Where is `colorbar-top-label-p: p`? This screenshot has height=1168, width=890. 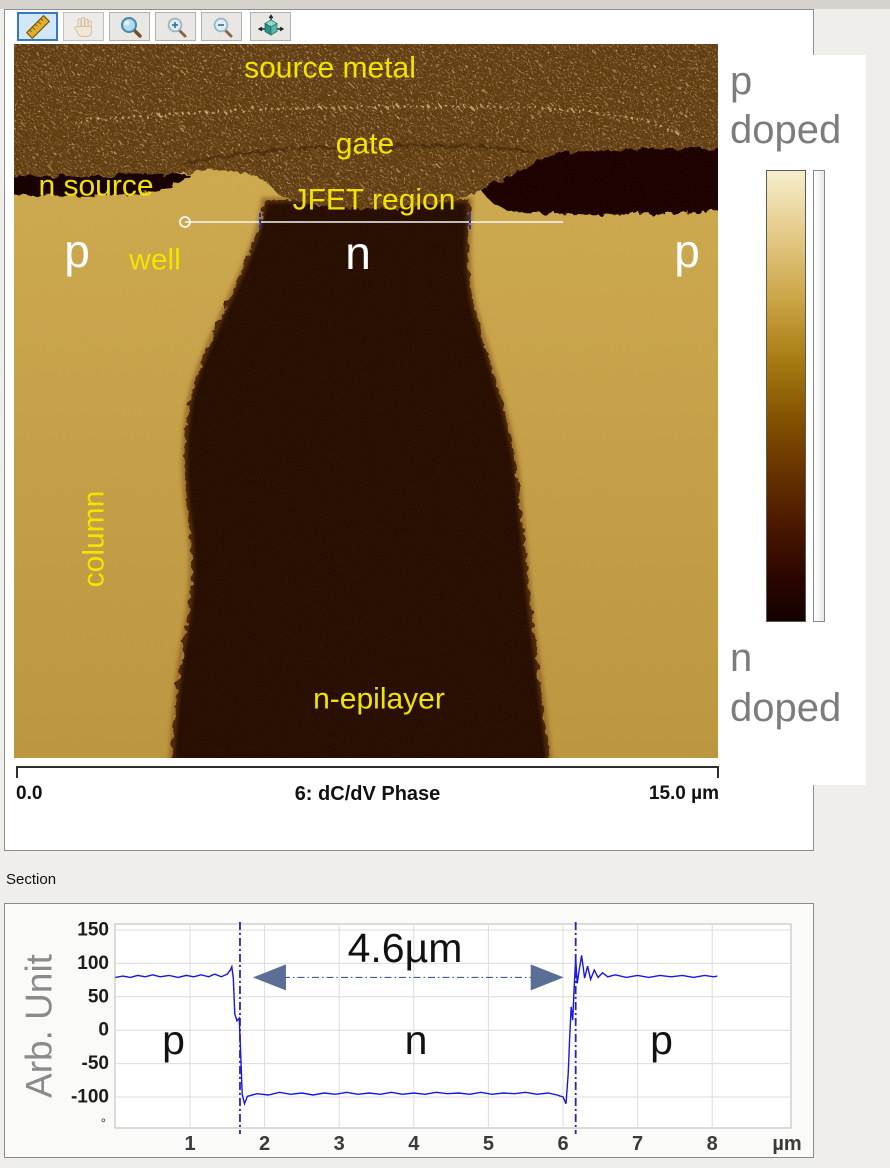
colorbar-top-label-p: p is located at coordinates (741, 81).